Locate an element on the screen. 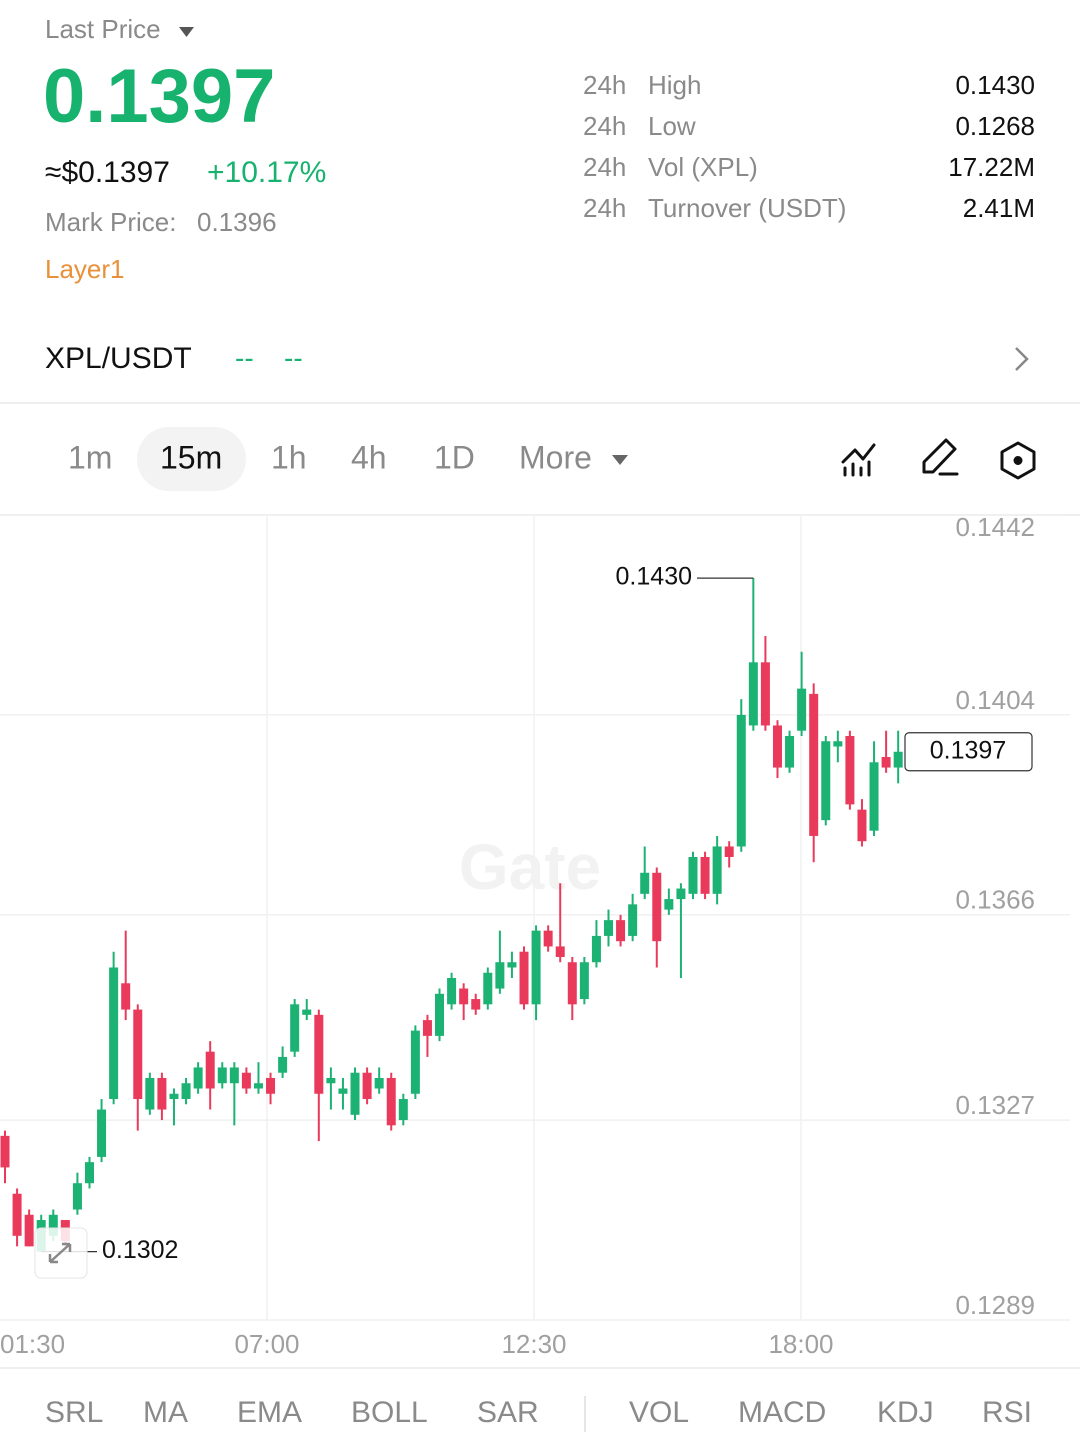 This screenshot has width=1080, height=1455. indicator-tab: EMA is located at coordinates (269, 1412).